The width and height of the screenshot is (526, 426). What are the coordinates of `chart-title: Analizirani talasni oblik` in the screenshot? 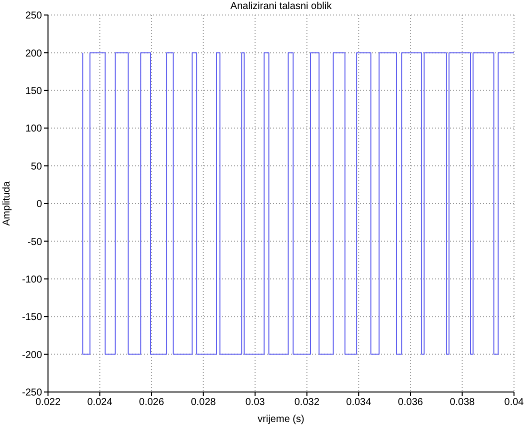 It's located at (281, 6).